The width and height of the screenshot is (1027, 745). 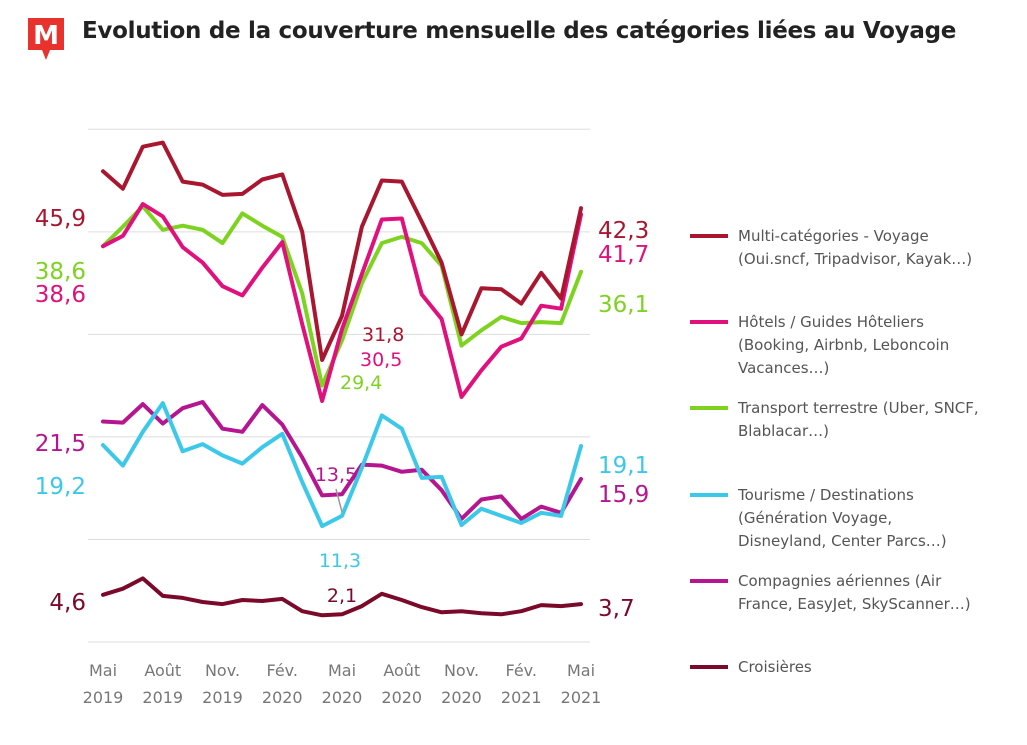 I want to click on legend-label-line: France, EasyJet, SkyScanner…), so click(x=854, y=604).